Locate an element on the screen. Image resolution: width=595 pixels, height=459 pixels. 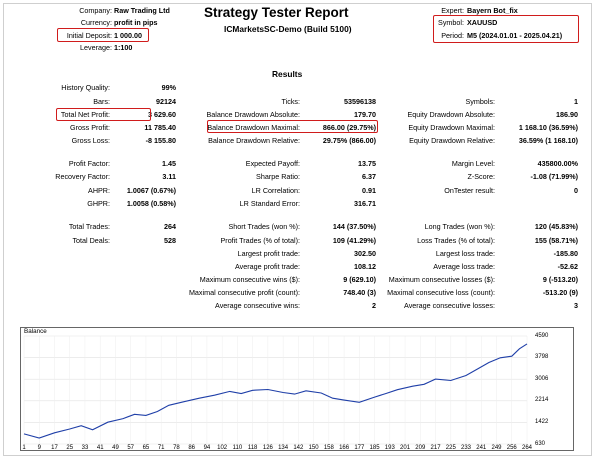
report-title: Strategy Tester Report is located at coordinates (276, 12).